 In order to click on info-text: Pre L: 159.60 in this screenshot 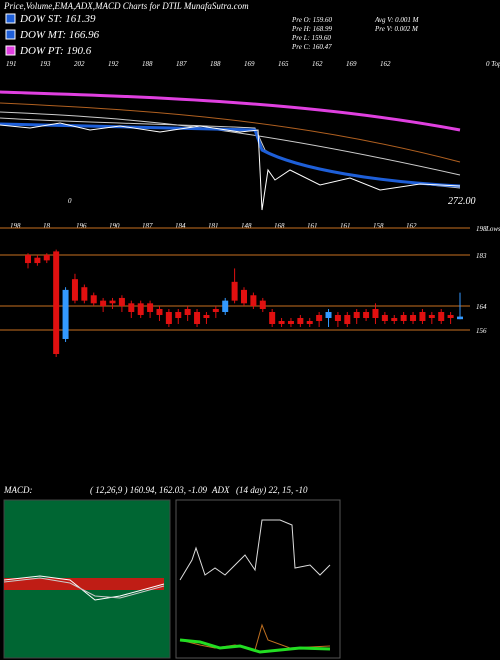, I will do `click(311, 38)`.